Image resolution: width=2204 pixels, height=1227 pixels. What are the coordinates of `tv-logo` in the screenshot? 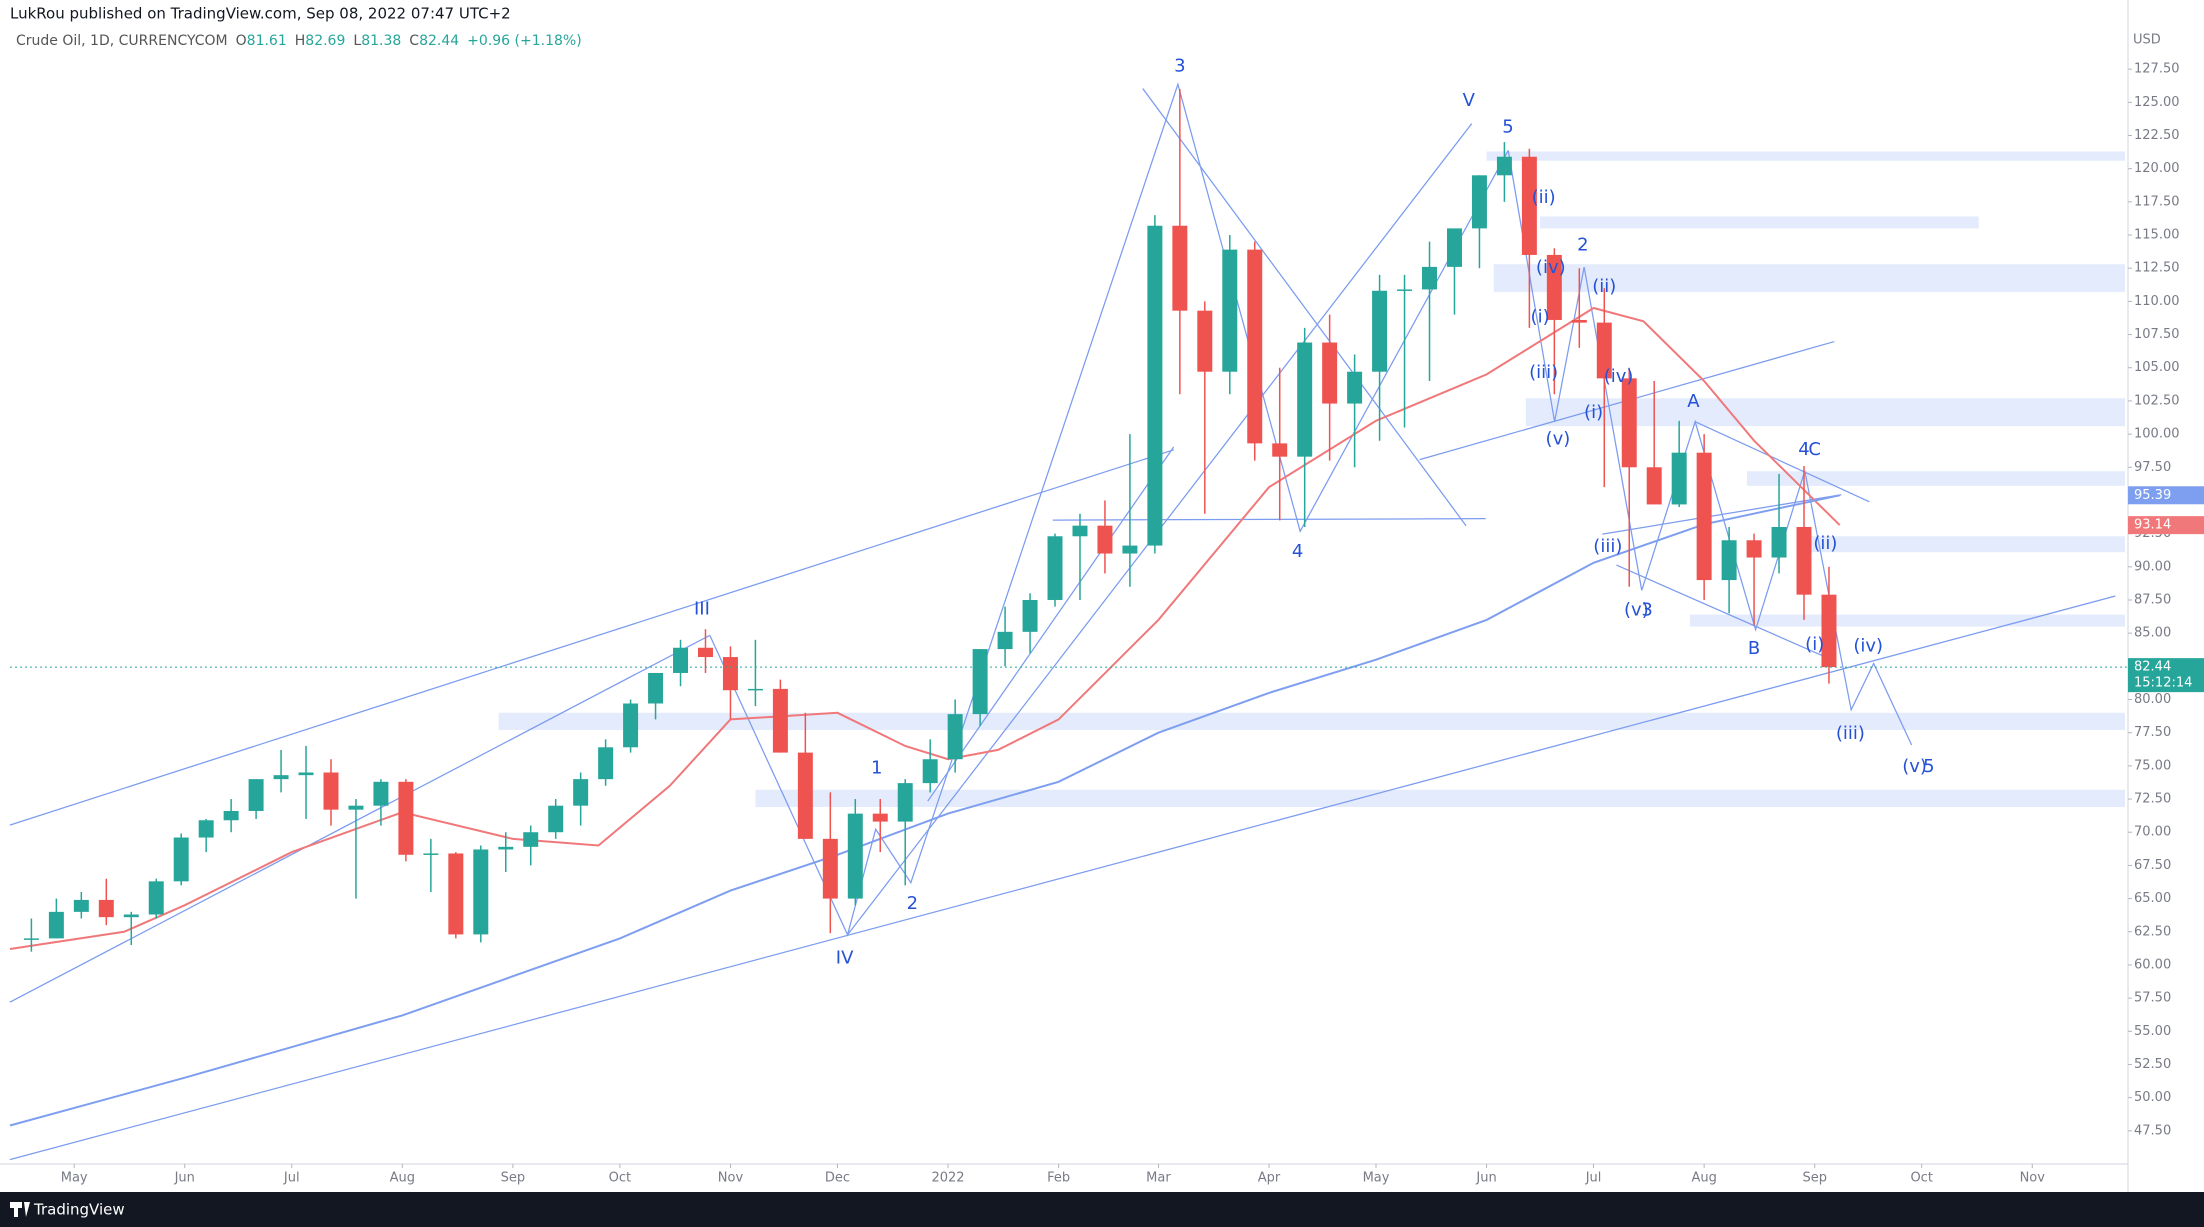 It's located at (20, 1209).